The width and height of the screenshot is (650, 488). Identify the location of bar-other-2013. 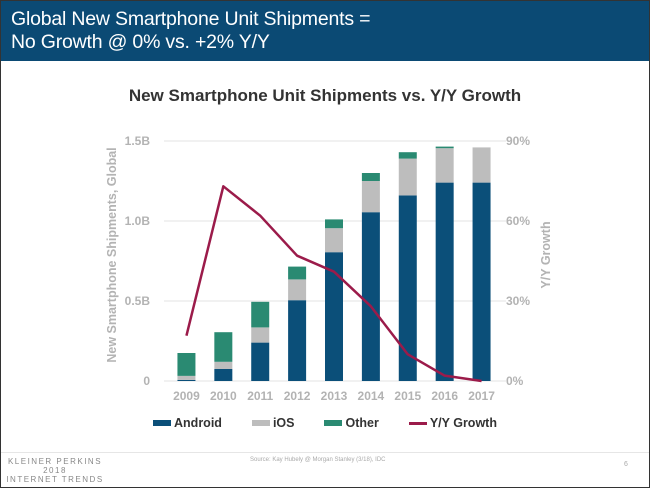
(334, 224).